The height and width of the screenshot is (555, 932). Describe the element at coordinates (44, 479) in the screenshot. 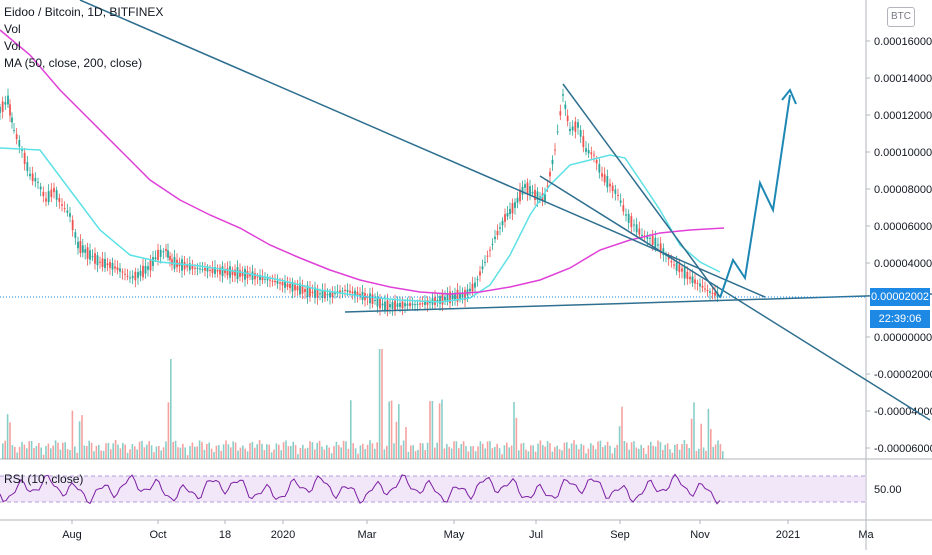

I see `rsi-legend: RSI (10, close)` at that location.